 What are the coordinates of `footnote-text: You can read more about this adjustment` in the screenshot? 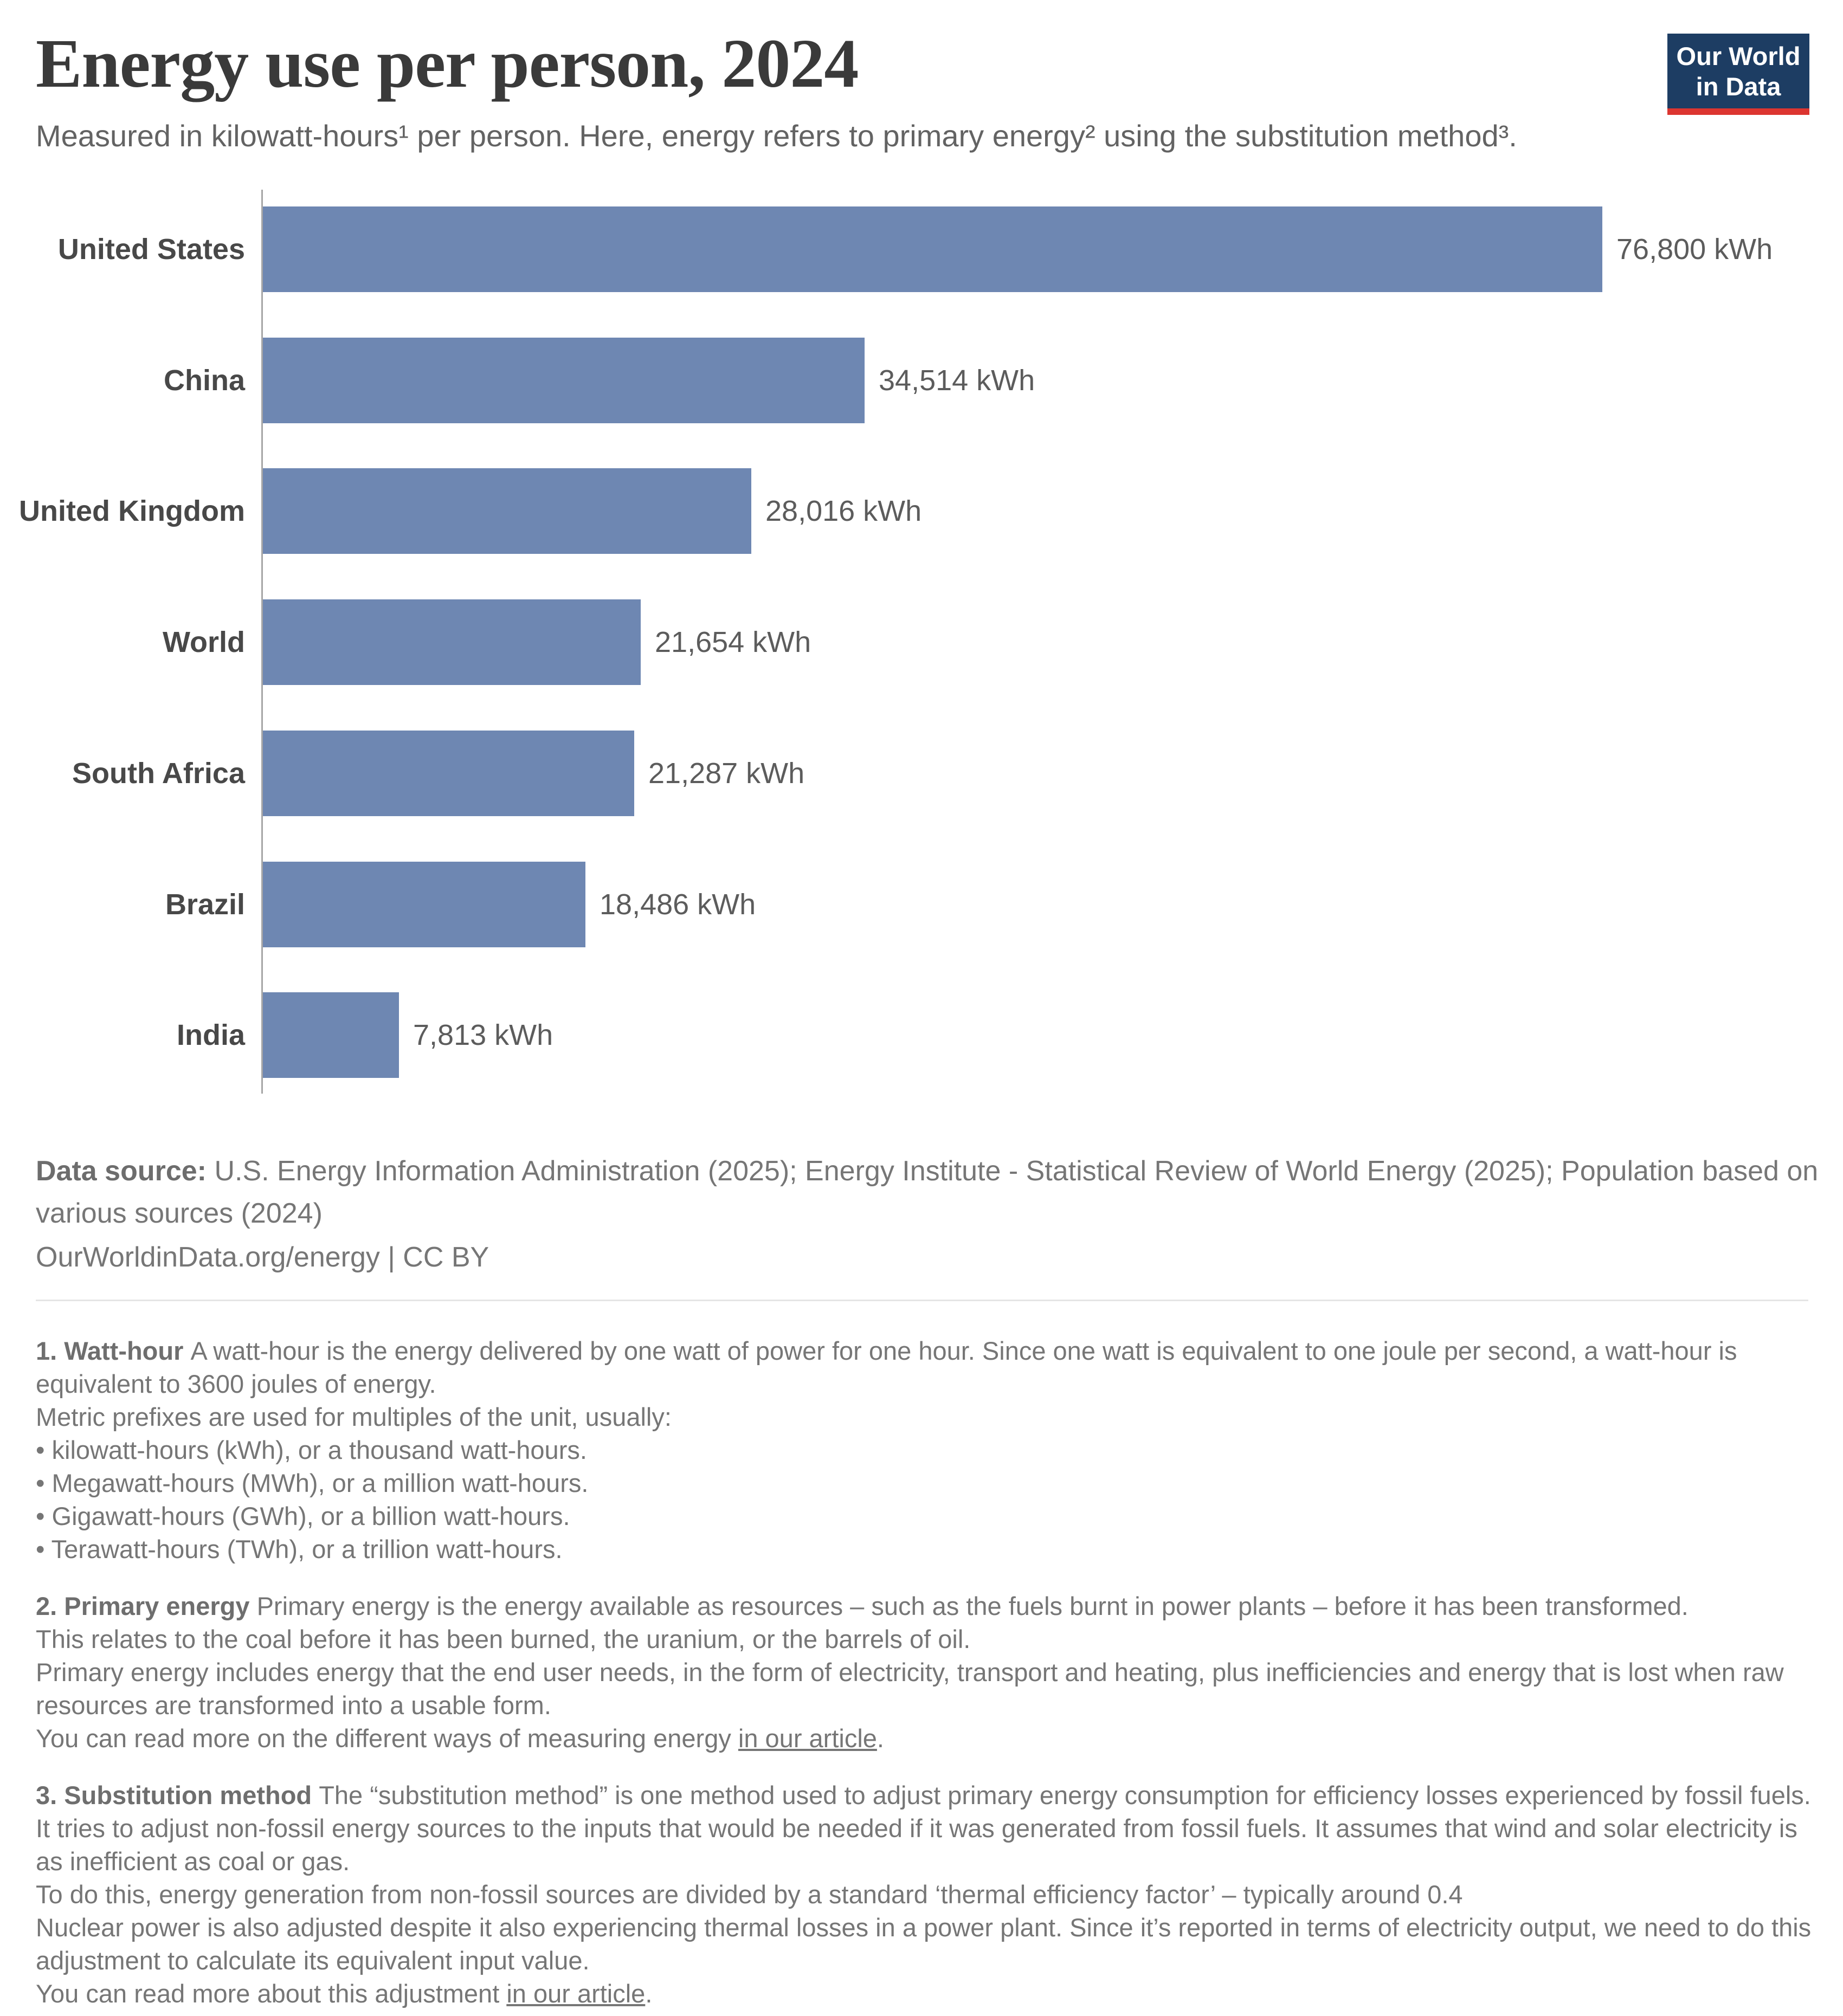 It's located at (271, 1994).